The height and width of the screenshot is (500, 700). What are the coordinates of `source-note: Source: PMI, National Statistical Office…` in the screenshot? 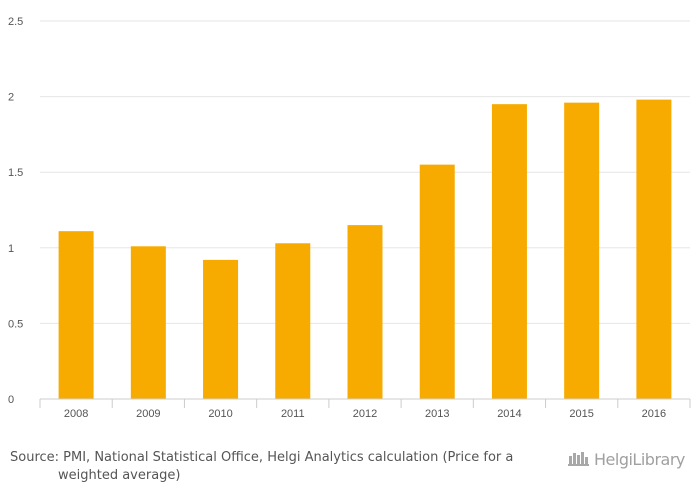 It's located at (270, 467).